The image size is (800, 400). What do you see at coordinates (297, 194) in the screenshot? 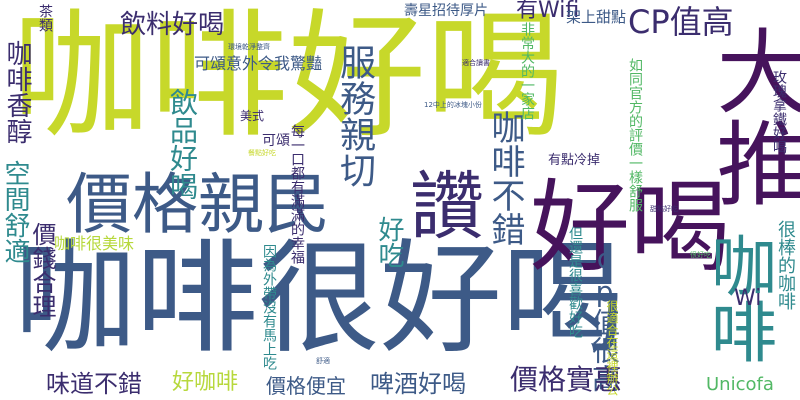
I see `word: 每一口都有滿滿的幸福` at bounding box center [297, 194].